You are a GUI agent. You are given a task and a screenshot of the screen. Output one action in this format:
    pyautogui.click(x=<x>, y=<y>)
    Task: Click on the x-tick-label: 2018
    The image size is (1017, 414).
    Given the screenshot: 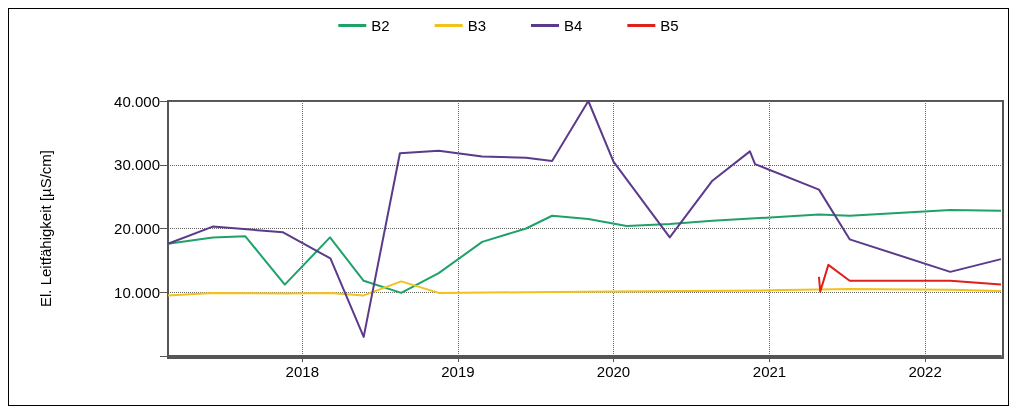 What is the action you would take?
    pyautogui.click(x=302, y=371)
    